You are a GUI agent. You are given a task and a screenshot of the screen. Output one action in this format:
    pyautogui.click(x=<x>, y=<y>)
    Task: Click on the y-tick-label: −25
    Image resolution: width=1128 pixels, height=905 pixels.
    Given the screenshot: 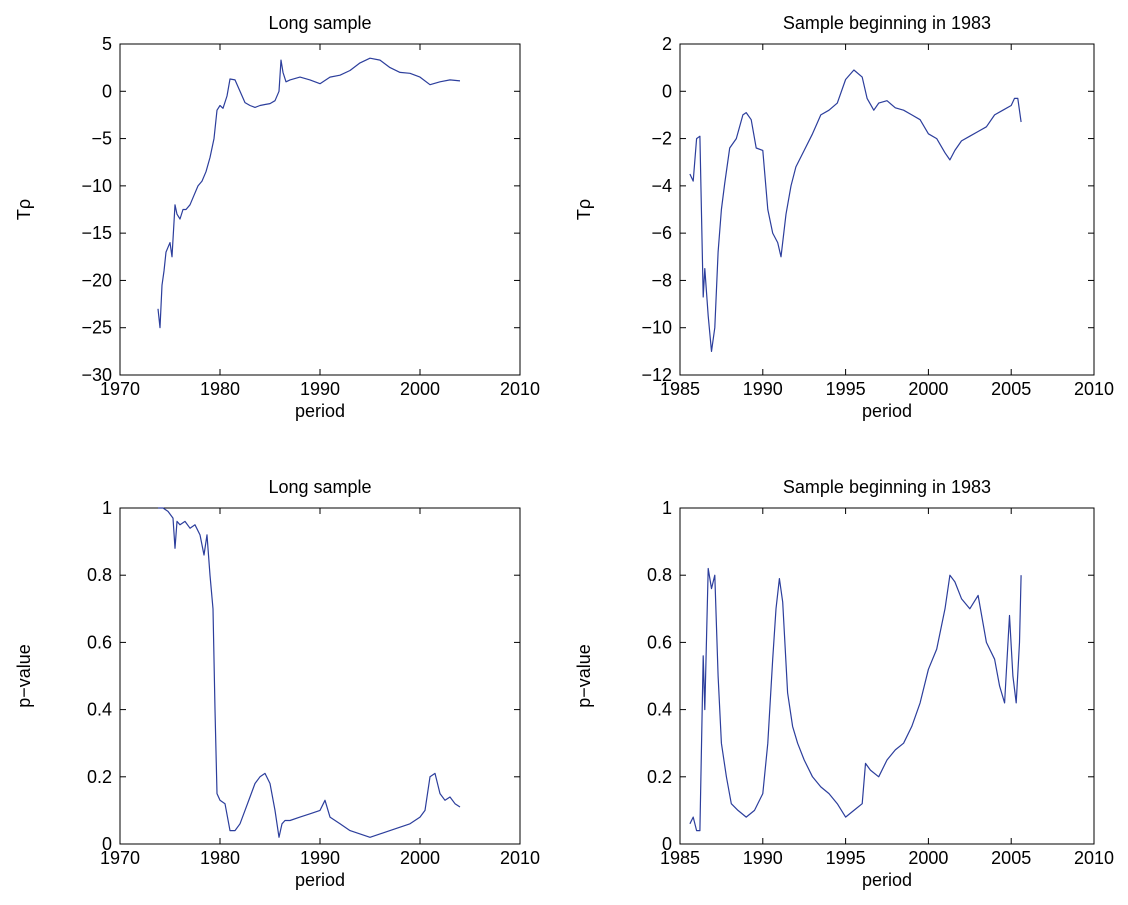 What is the action you would take?
    pyautogui.click(x=96, y=328)
    